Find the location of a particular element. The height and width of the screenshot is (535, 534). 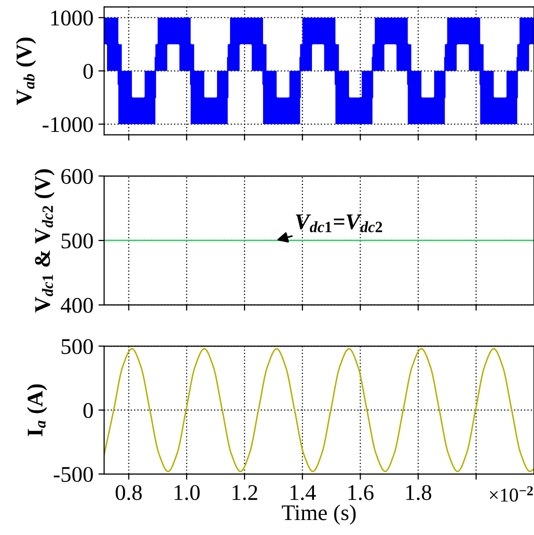

x-axis-title: Time (s) is located at coordinates (319, 514).